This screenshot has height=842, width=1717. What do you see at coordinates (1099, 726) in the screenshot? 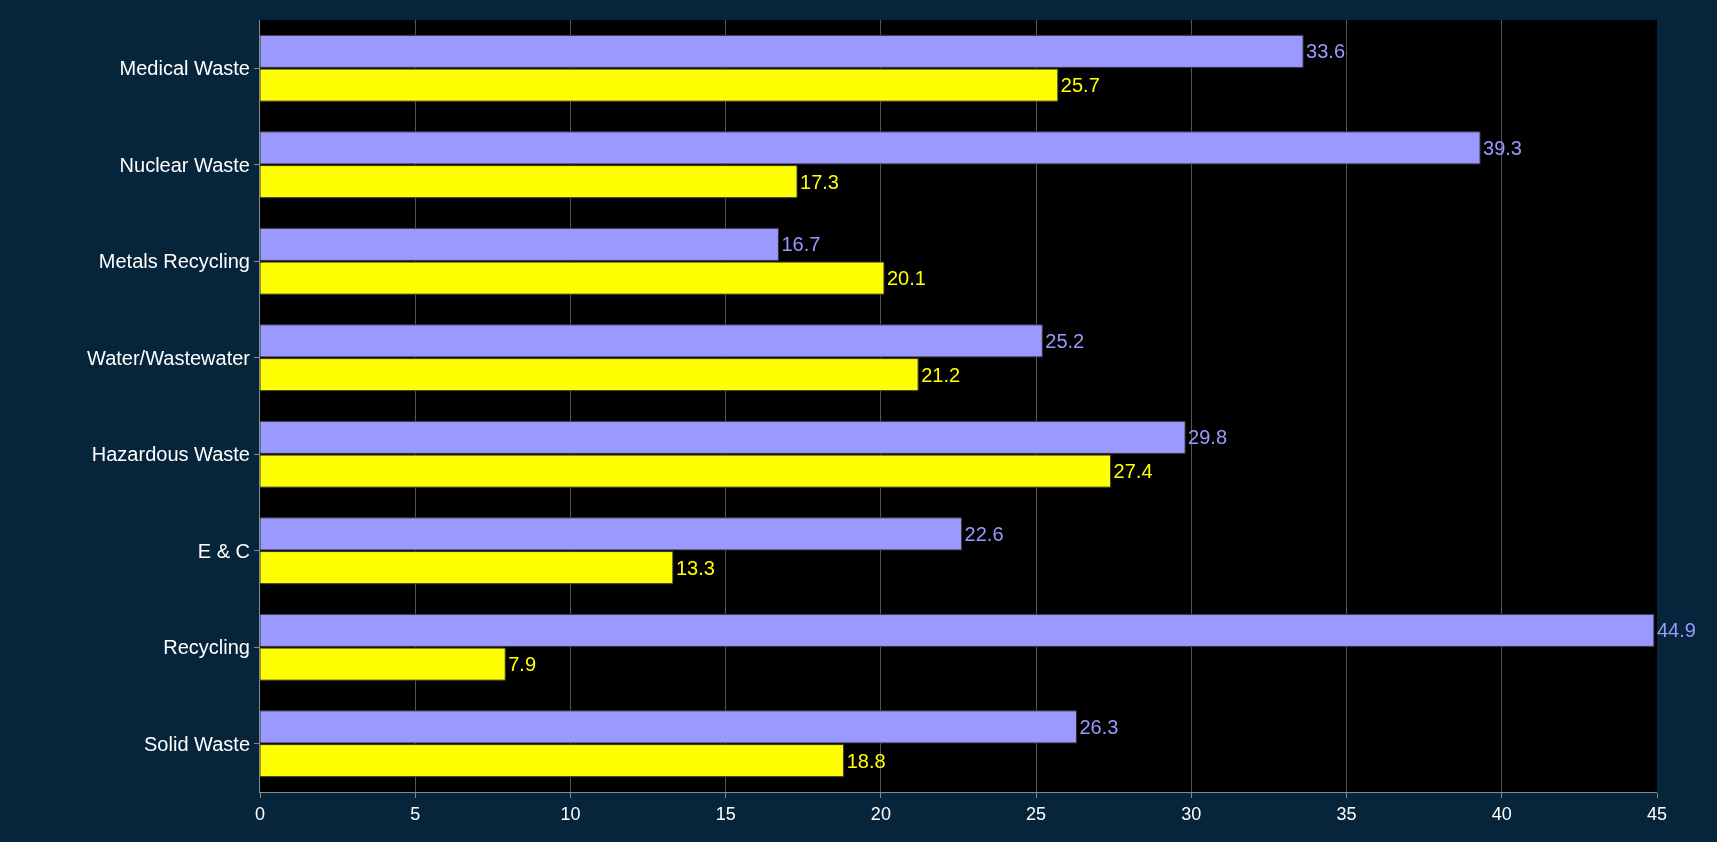
I see `data-label: 26.3` at bounding box center [1099, 726].